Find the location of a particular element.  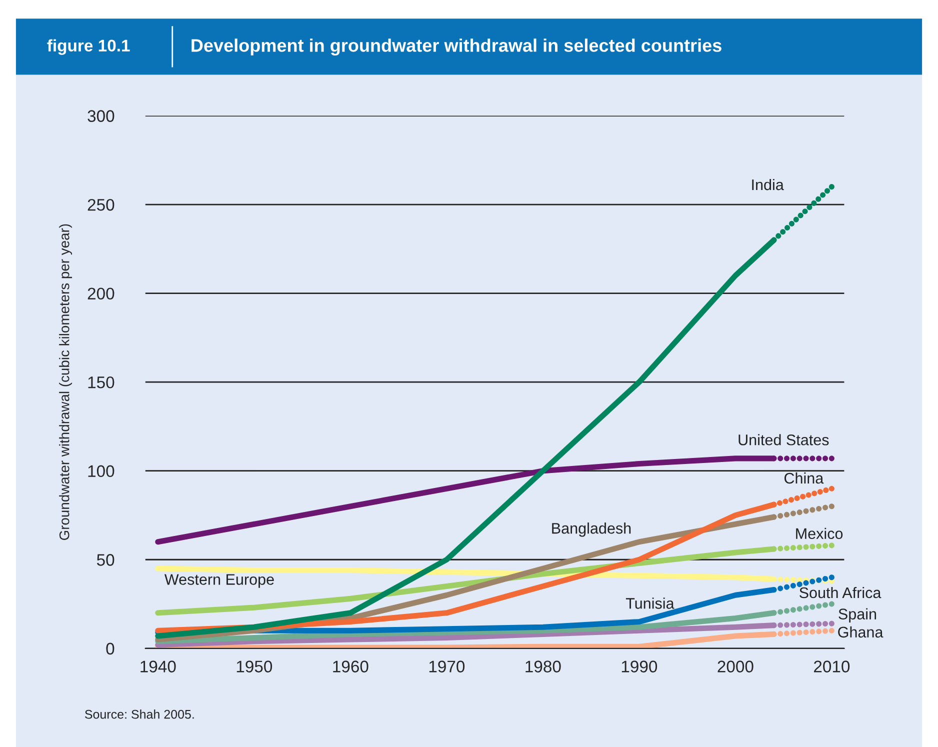

series-label: China is located at coordinates (804, 478).